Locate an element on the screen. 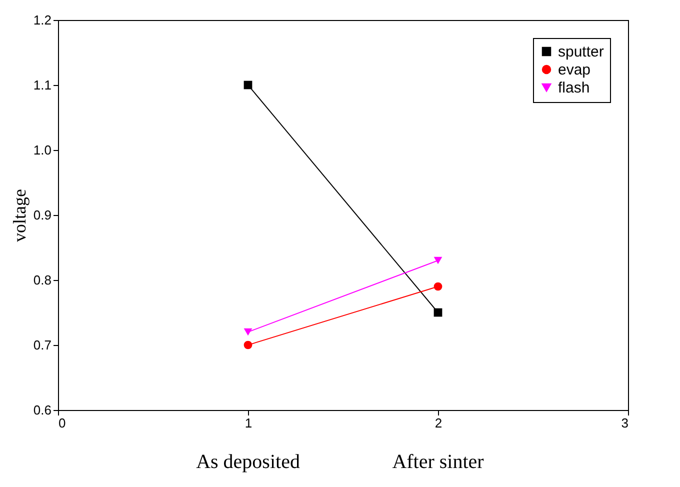  x-tick-label: 2 is located at coordinates (438, 423).